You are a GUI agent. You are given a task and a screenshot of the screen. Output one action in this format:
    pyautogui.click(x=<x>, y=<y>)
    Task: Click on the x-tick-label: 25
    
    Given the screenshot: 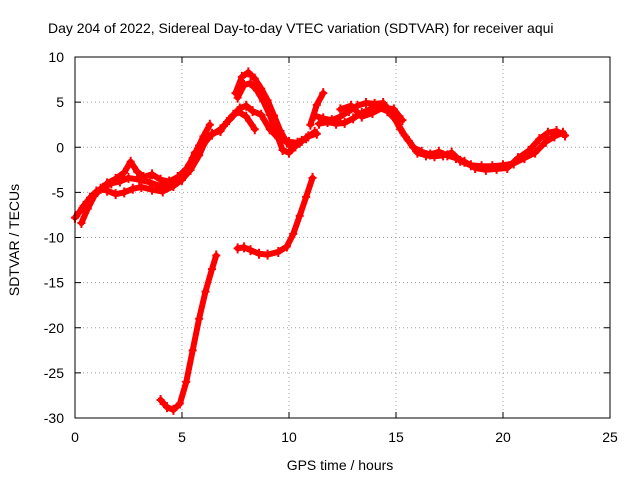 What is the action you would take?
    pyautogui.click(x=610, y=437)
    